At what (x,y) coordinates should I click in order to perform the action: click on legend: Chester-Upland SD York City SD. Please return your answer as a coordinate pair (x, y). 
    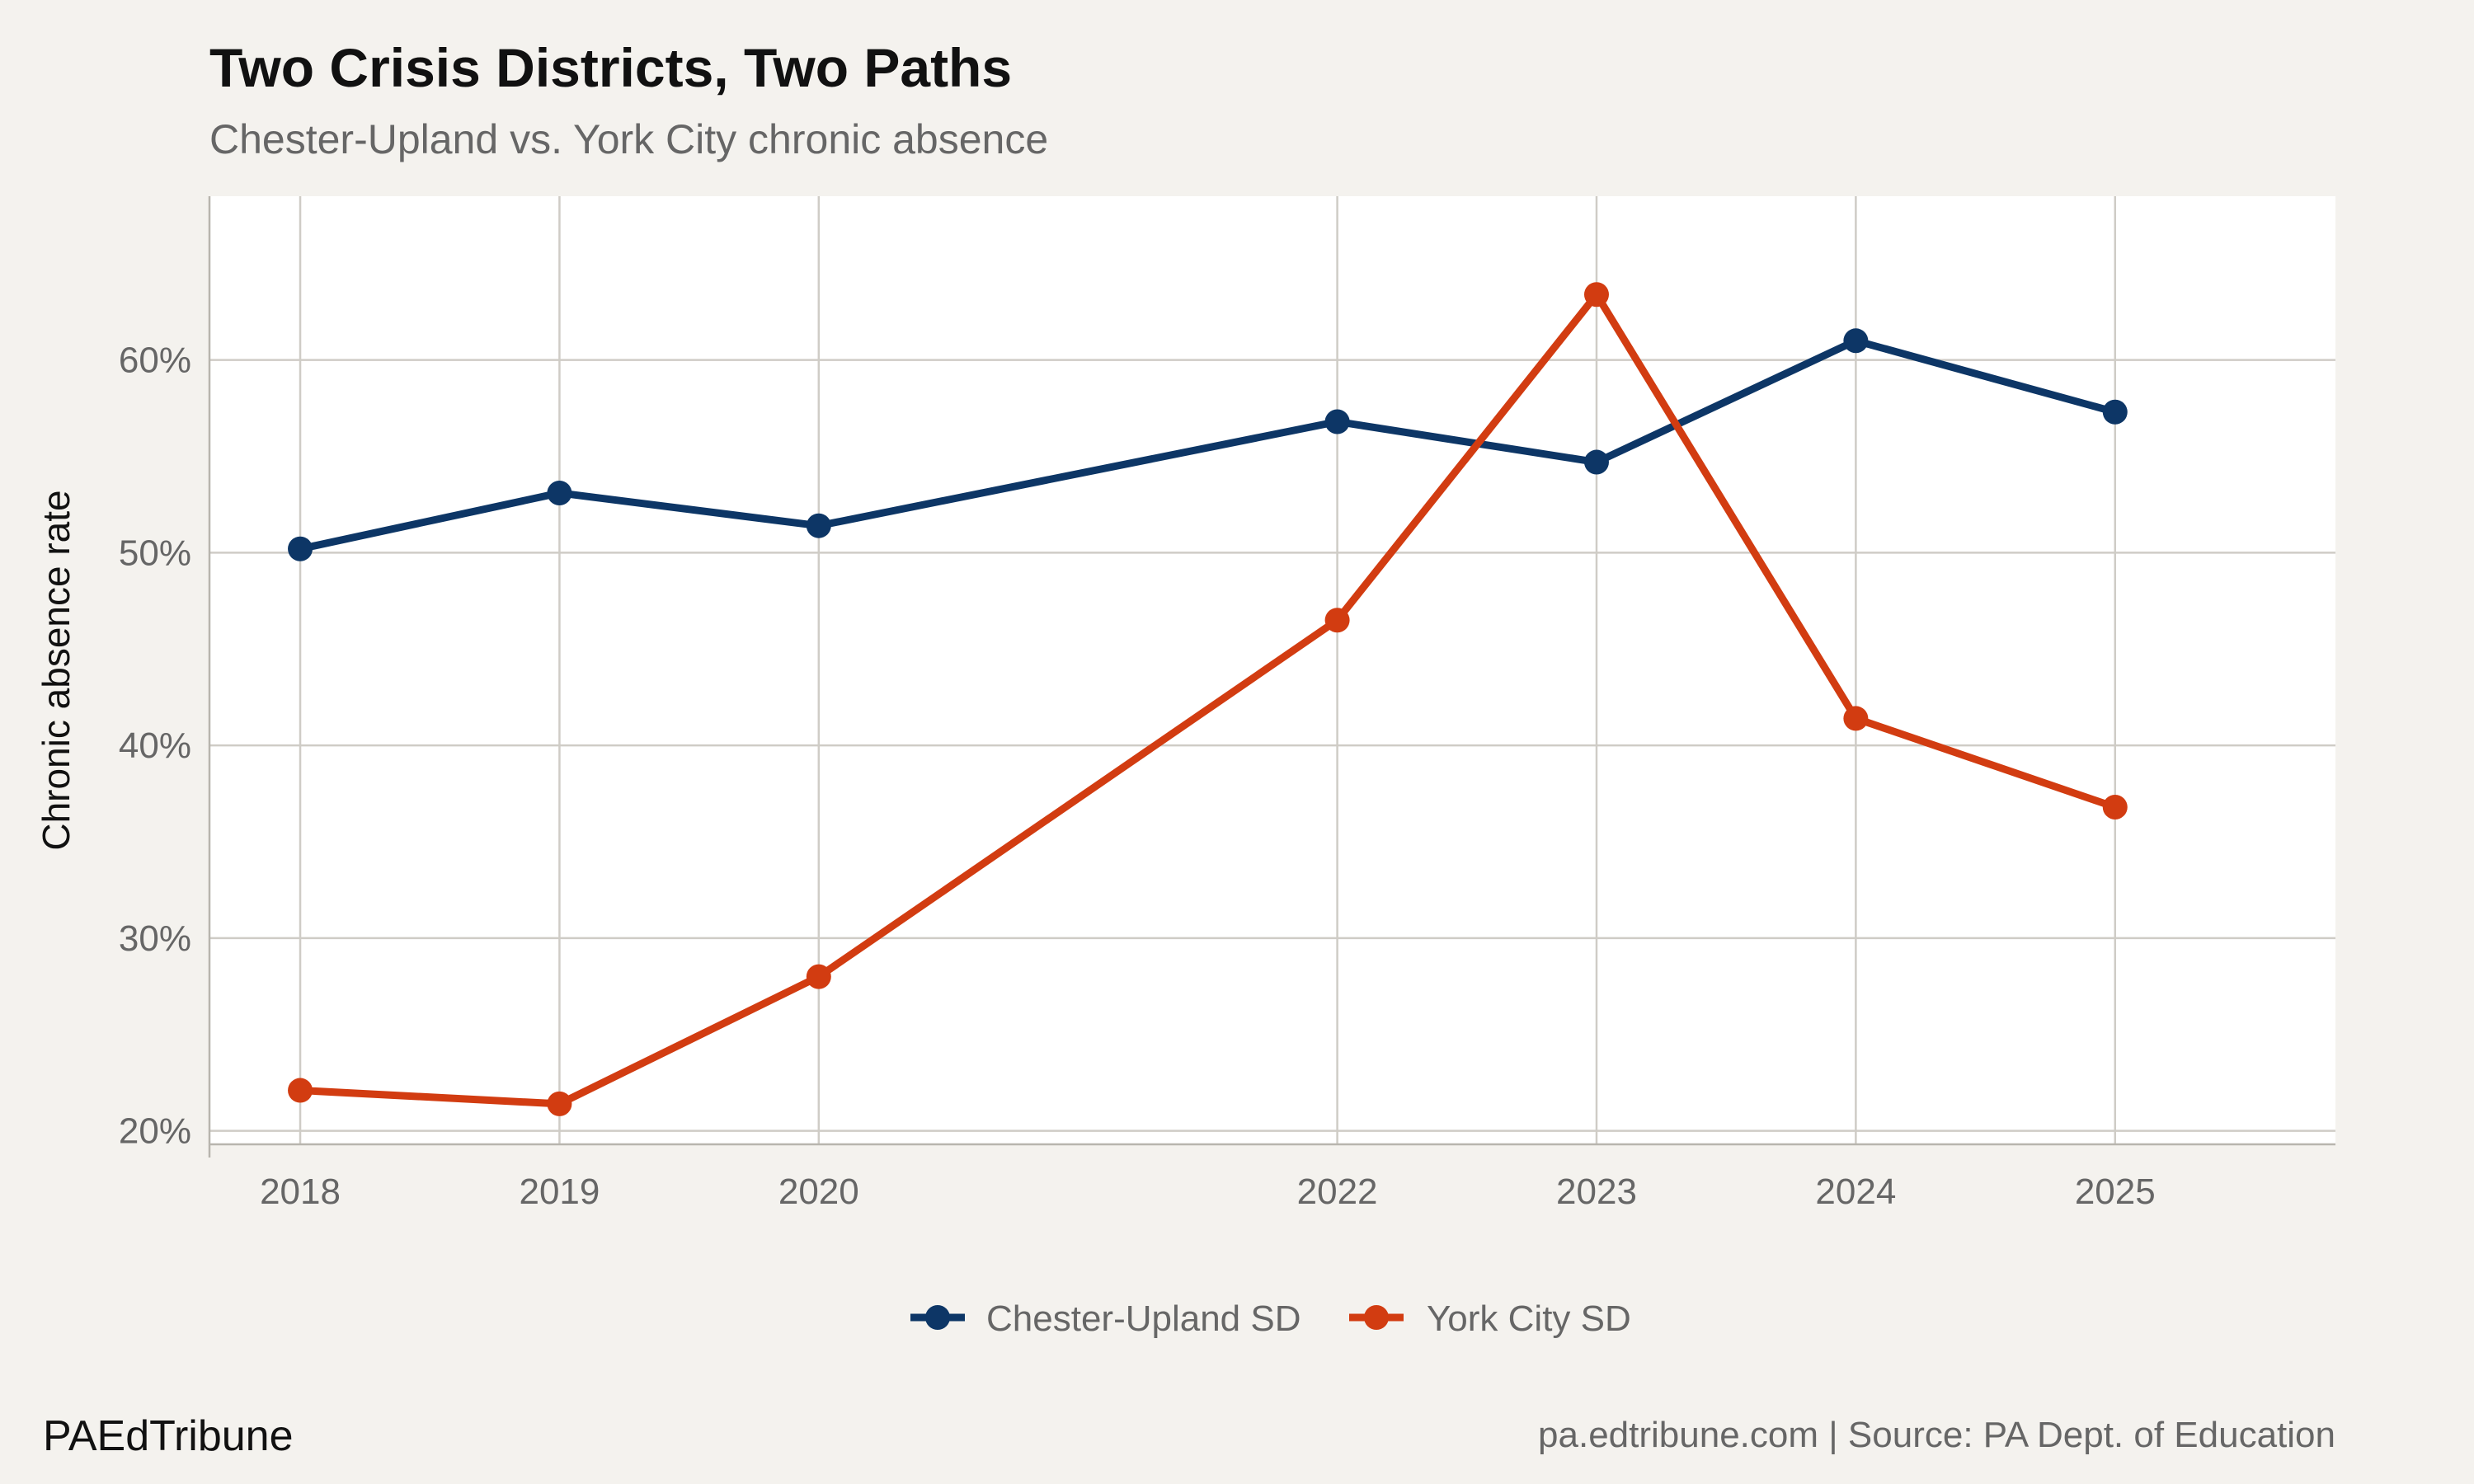
    Looking at the image, I should click on (1270, 1318).